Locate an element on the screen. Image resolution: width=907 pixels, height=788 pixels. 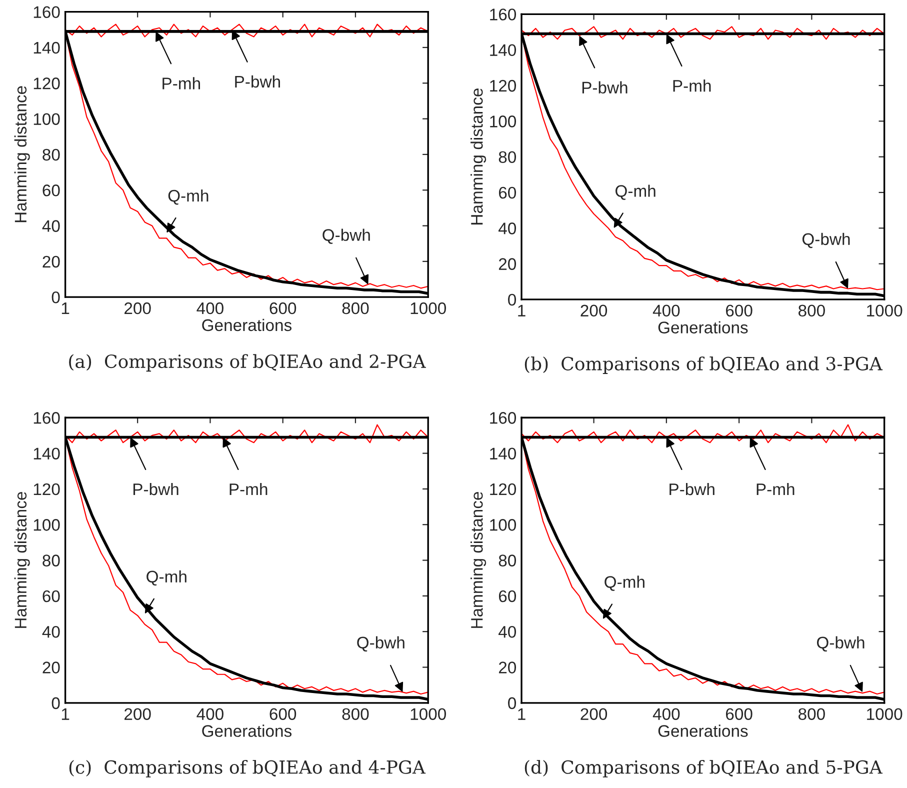
text: (b) Comparisons of bQIEAo and 3-PGA is located at coordinates (703, 365).